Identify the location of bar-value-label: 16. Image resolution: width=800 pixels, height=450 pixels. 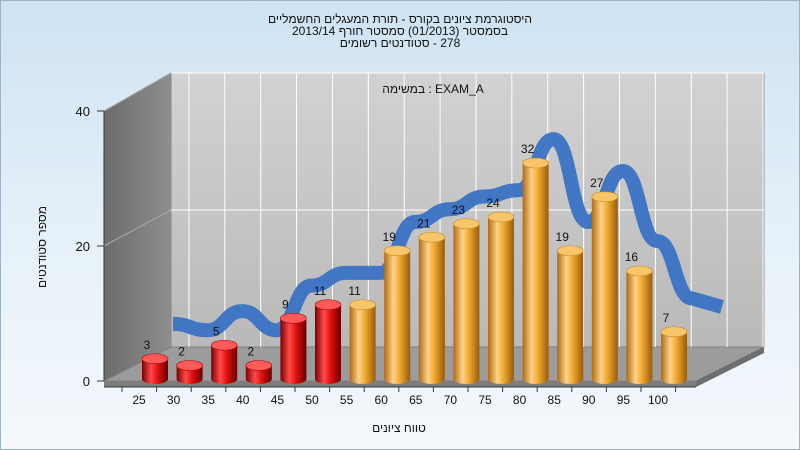
(632, 257).